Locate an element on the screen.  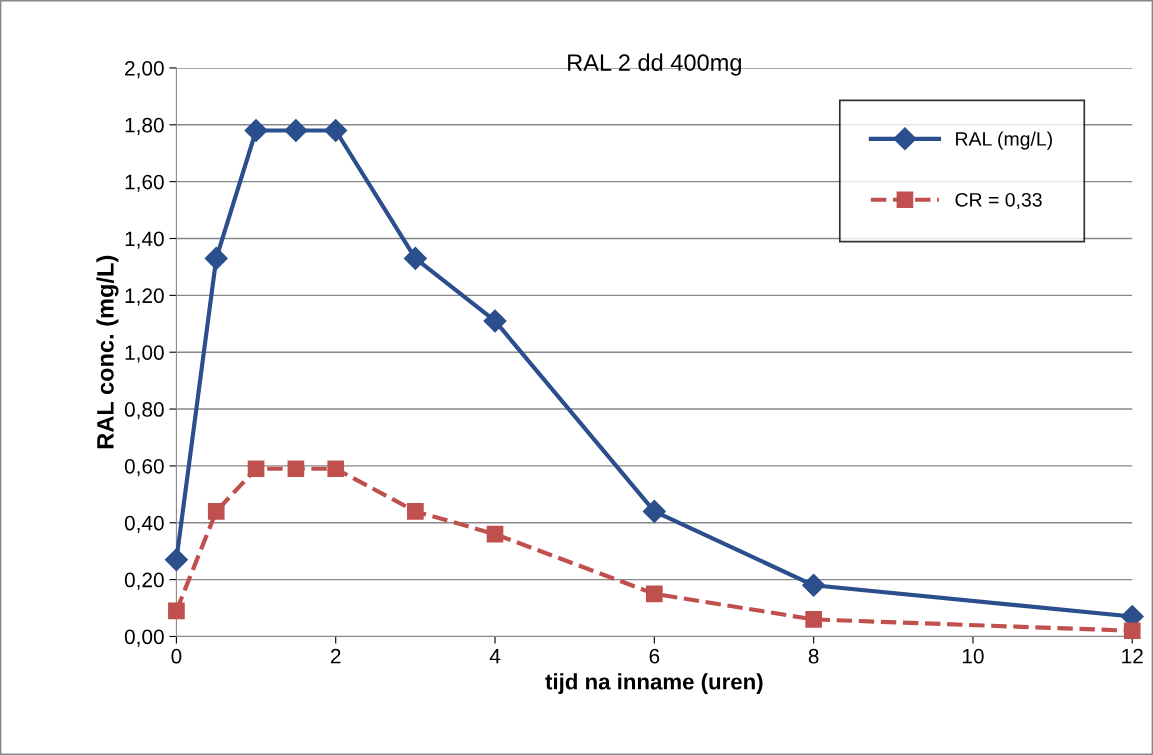
y-tick-label: 2,00 is located at coordinates (144, 69).